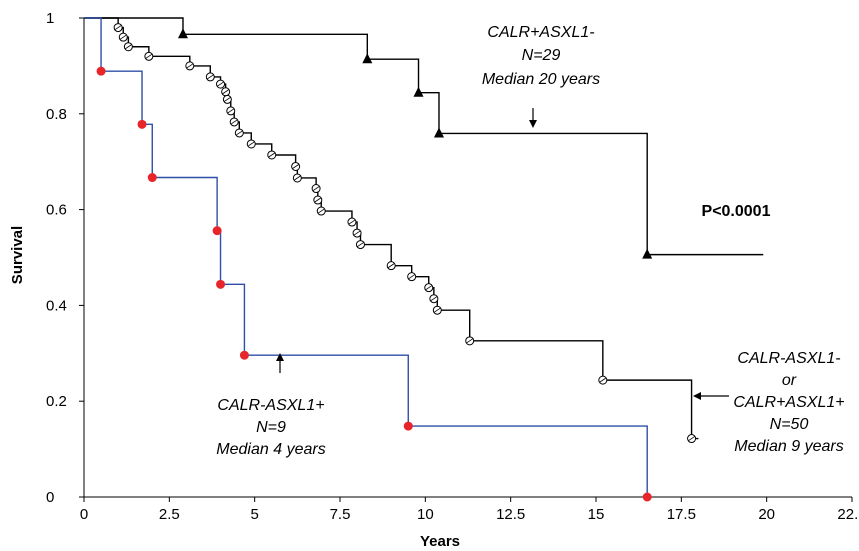 The image size is (859, 551). Describe the element at coordinates (788, 358) in the screenshot. I see `label-line: CALR-ASXL1-` at that location.